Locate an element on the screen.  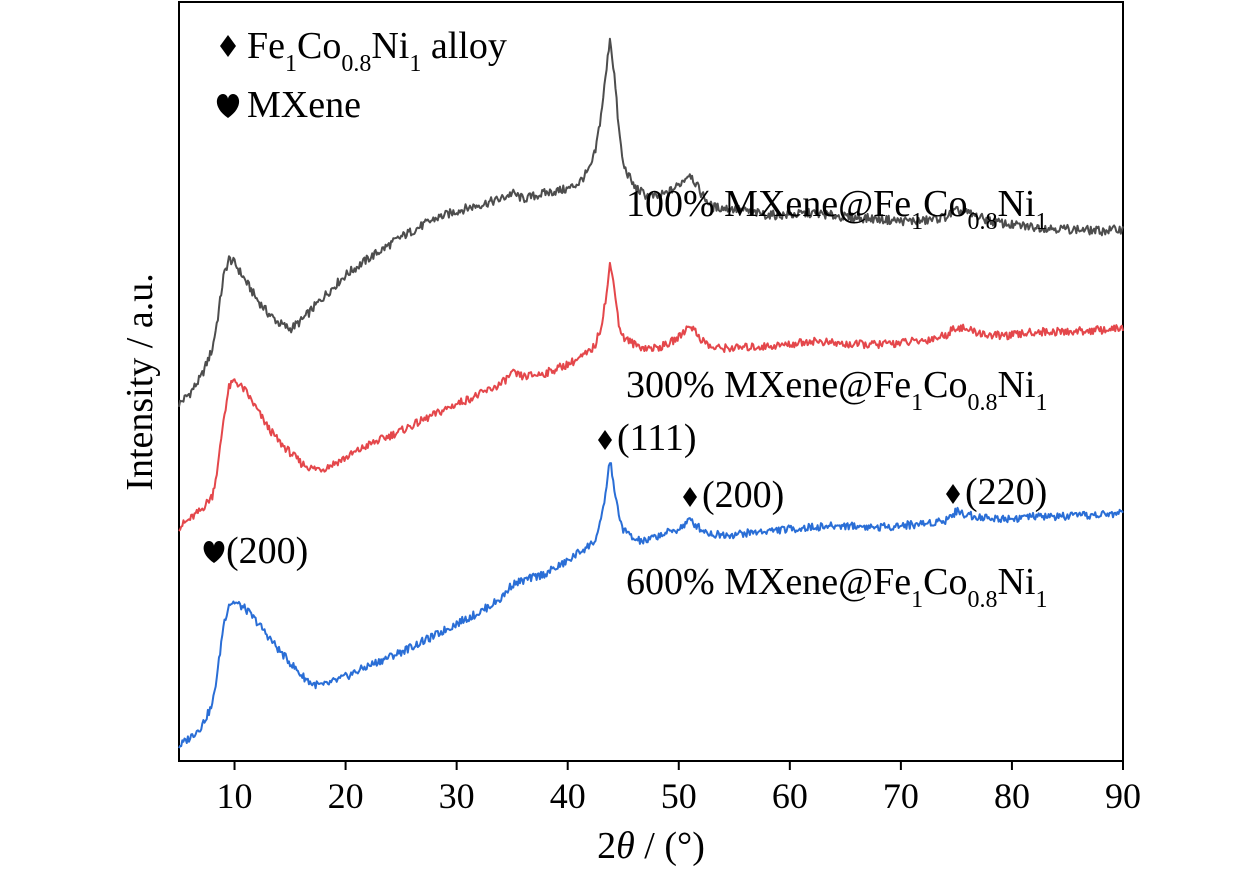
x-tick-label: 90 is located at coordinates (1123, 796).